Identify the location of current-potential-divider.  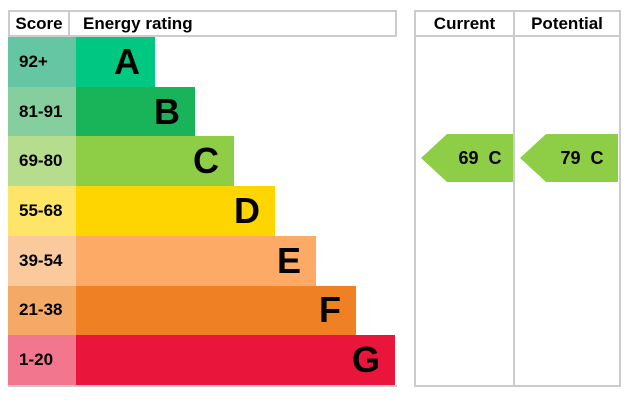
(514, 198).